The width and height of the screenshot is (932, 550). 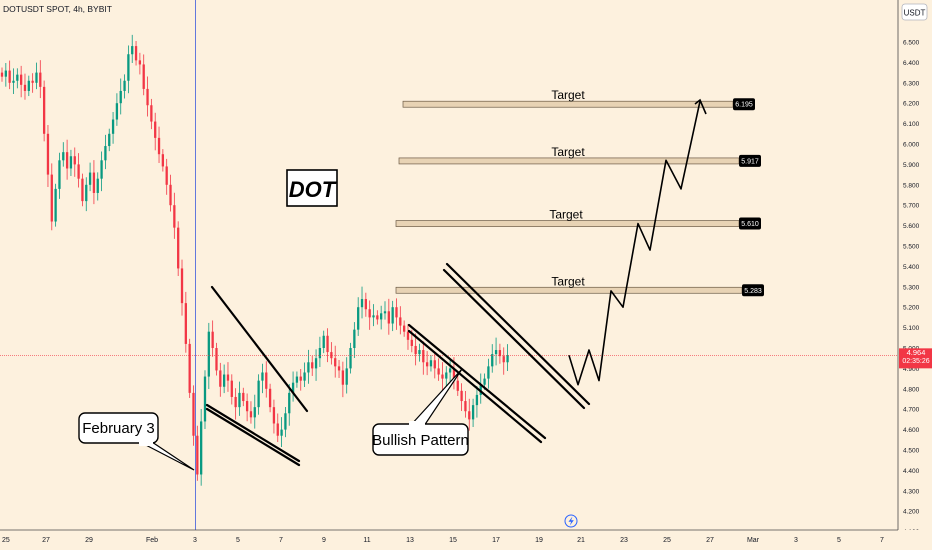 What do you see at coordinates (911, 226) in the screenshot?
I see `price-tick-label: 5.600` at bounding box center [911, 226].